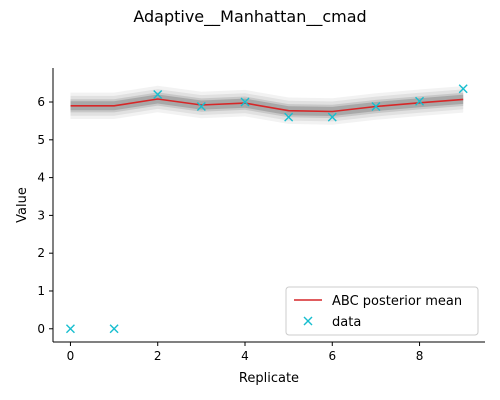 Image resolution: width=500 pixels, height=400 pixels. What do you see at coordinates (41, 329) in the screenshot?
I see `y-tick-label: 0` at bounding box center [41, 329].